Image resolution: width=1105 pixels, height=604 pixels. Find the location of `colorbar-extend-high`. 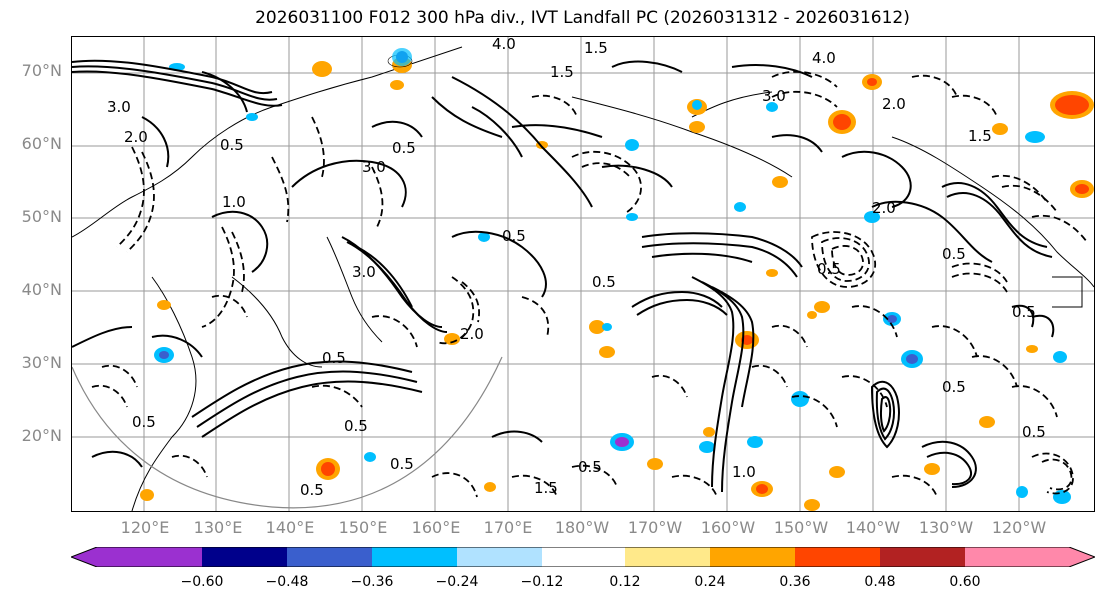

colorbar-extend-high is located at coordinates (1082, 557).